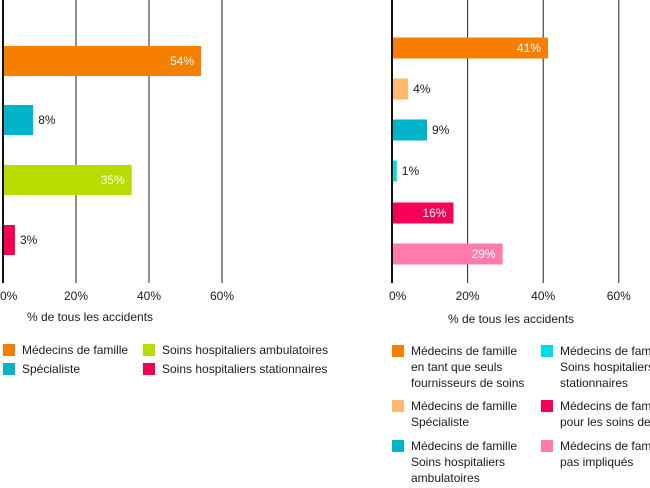 The height and width of the screenshot is (488, 650). What do you see at coordinates (411, 171) in the screenshot?
I see `data-label: 1%` at bounding box center [411, 171].